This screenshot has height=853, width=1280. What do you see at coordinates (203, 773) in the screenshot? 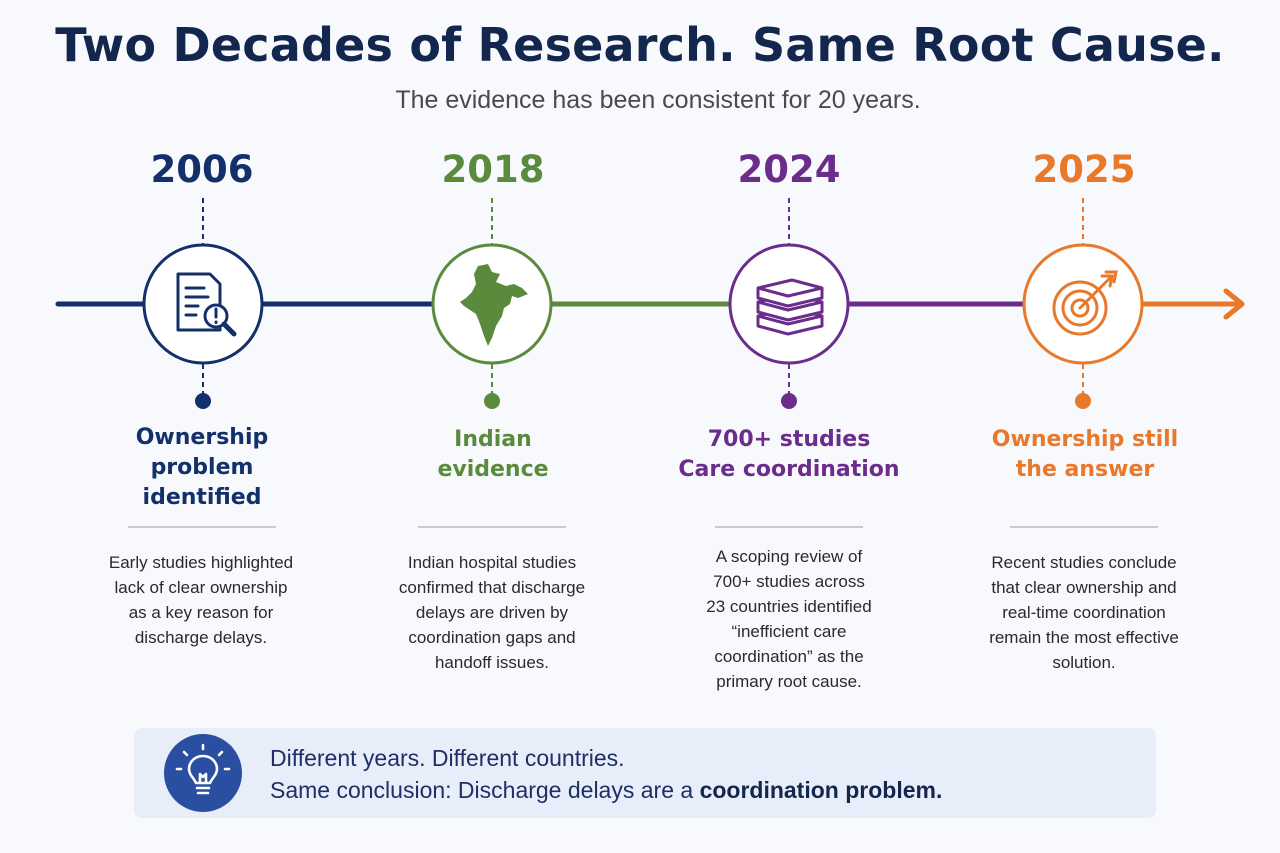
I see `lightbulb-icon` at bounding box center [203, 773].